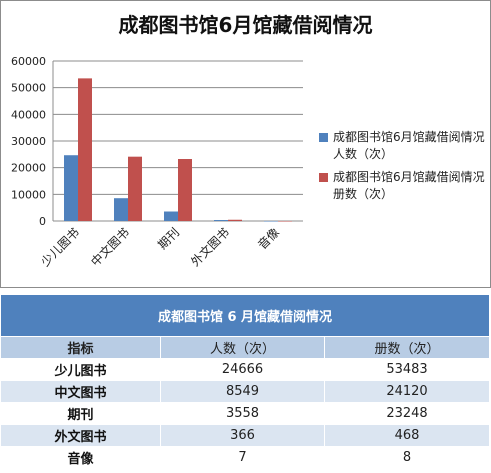 The width and height of the screenshot is (491, 473). Describe the element at coordinates (210, 247) in the screenshot. I see `x-tick-label: 外文图书` at that location.